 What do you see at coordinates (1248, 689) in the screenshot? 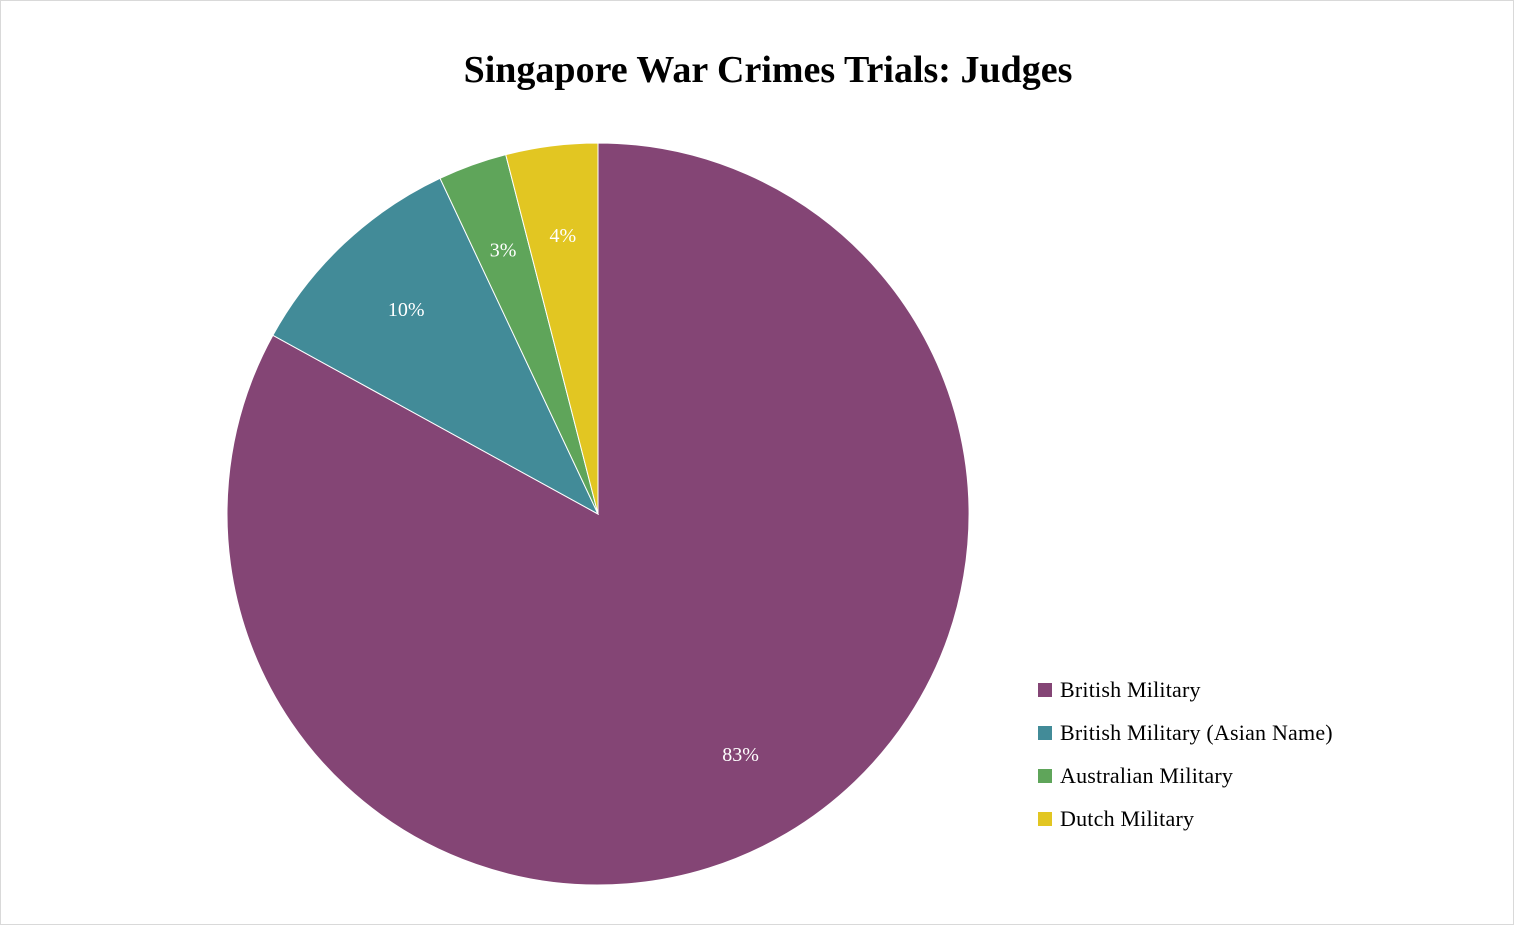
I see `legend-item-british-military: British Military` at bounding box center [1248, 689].